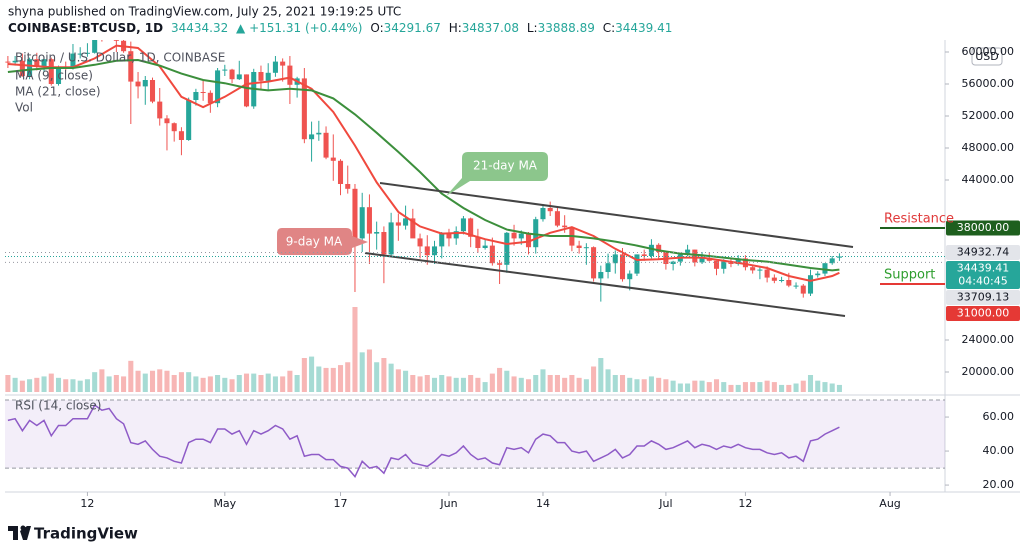 Image resolution: width=1024 pixels, height=551 pixels. I want to click on y-tick-label: 60000.00, so click(988, 51).